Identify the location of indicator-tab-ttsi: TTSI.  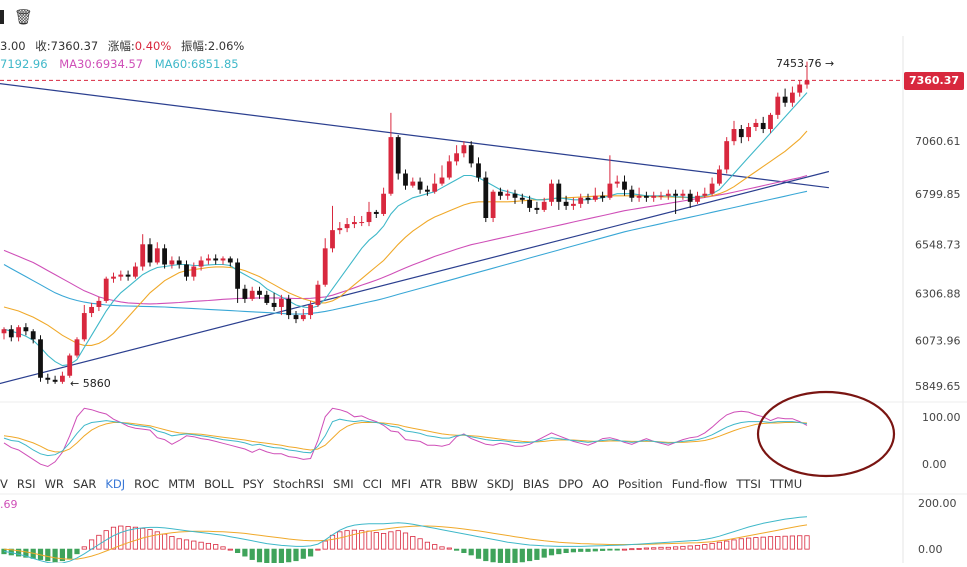
(748, 484).